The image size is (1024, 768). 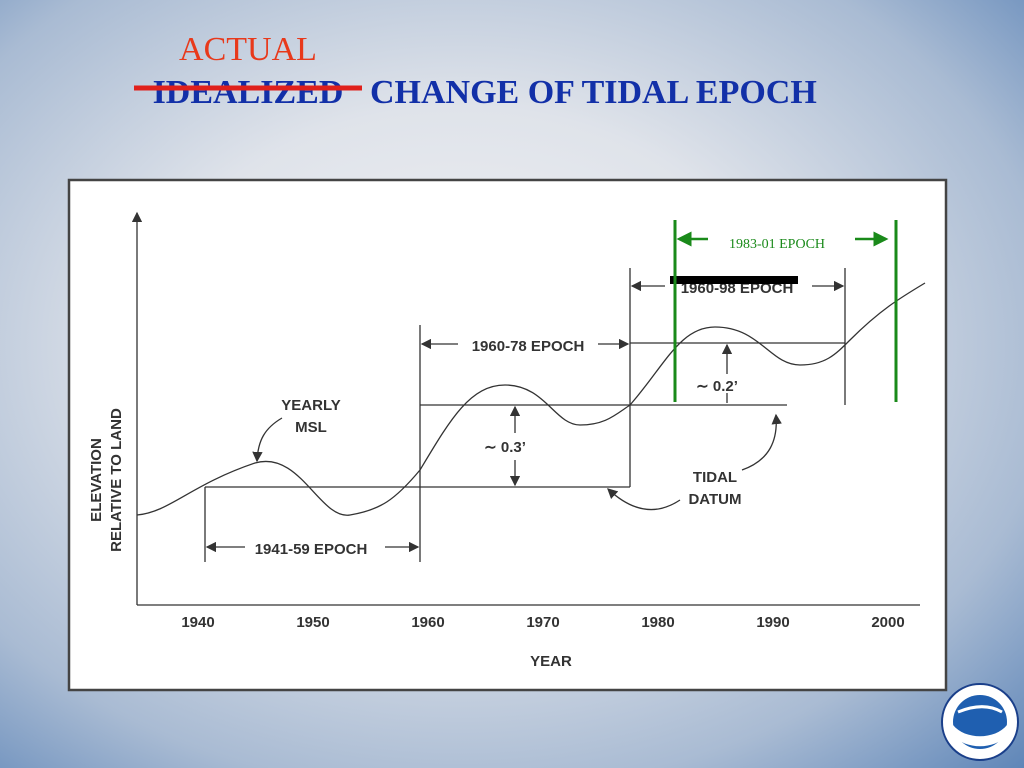 What do you see at coordinates (248, 92) in the screenshot?
I see `title-struck: IDEALIZED` at bounding box center [248, 92].